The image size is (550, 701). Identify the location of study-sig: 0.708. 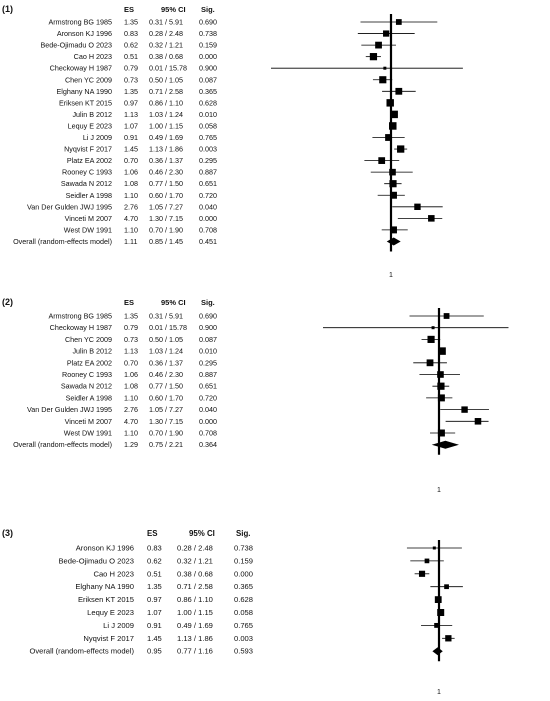
(208, 433).